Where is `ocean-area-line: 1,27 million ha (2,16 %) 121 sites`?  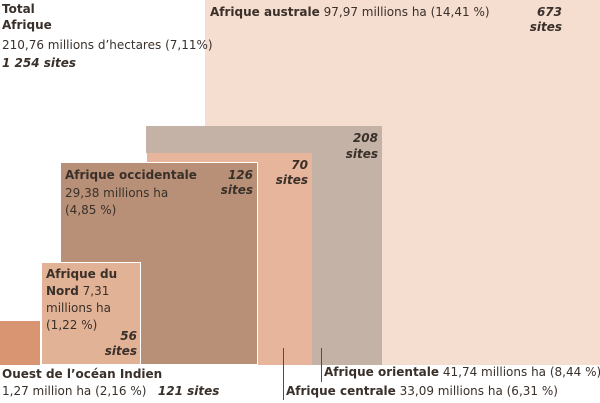 ocean-area-line: 1,27 million ha (2,16 %) 121 sites is located at coordinates (110, 391).